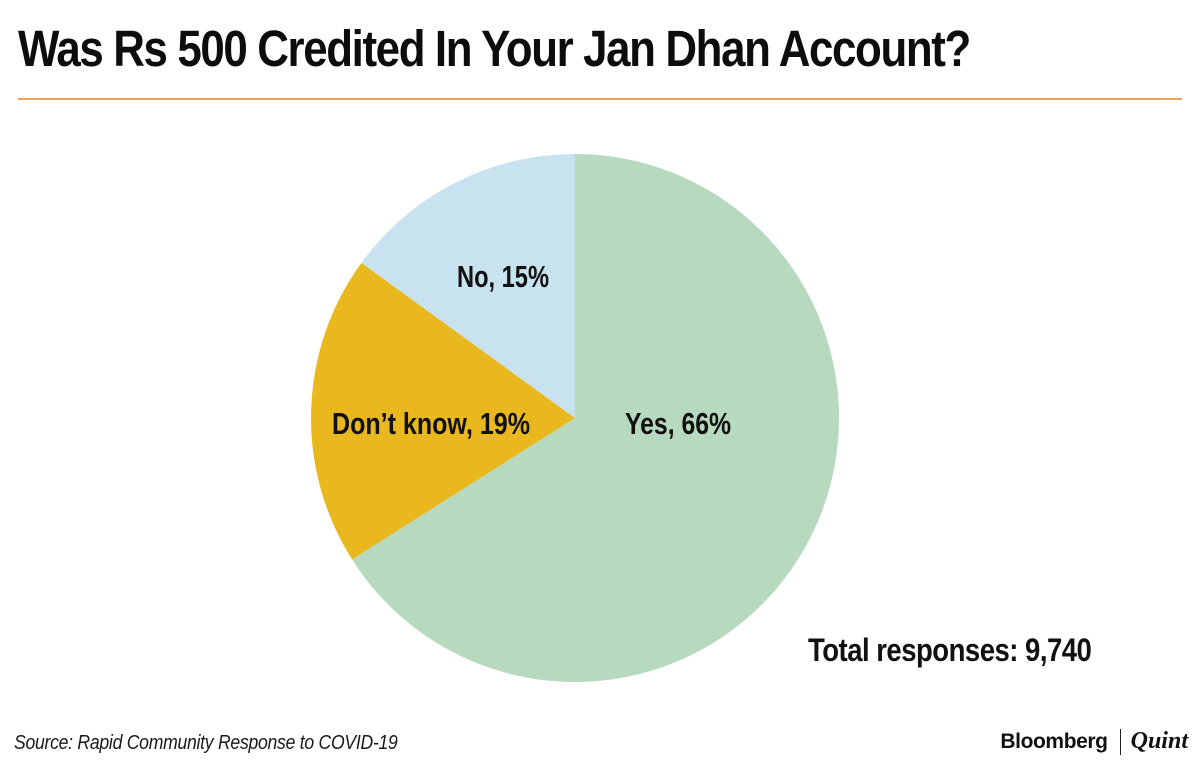 Image resolution: width=1200 pixels, height=766 pixels. Describe the element at coordinates (1054, 741) in the screenshot. I see `bloomberg-wordmark: Bloomberg` at that location.